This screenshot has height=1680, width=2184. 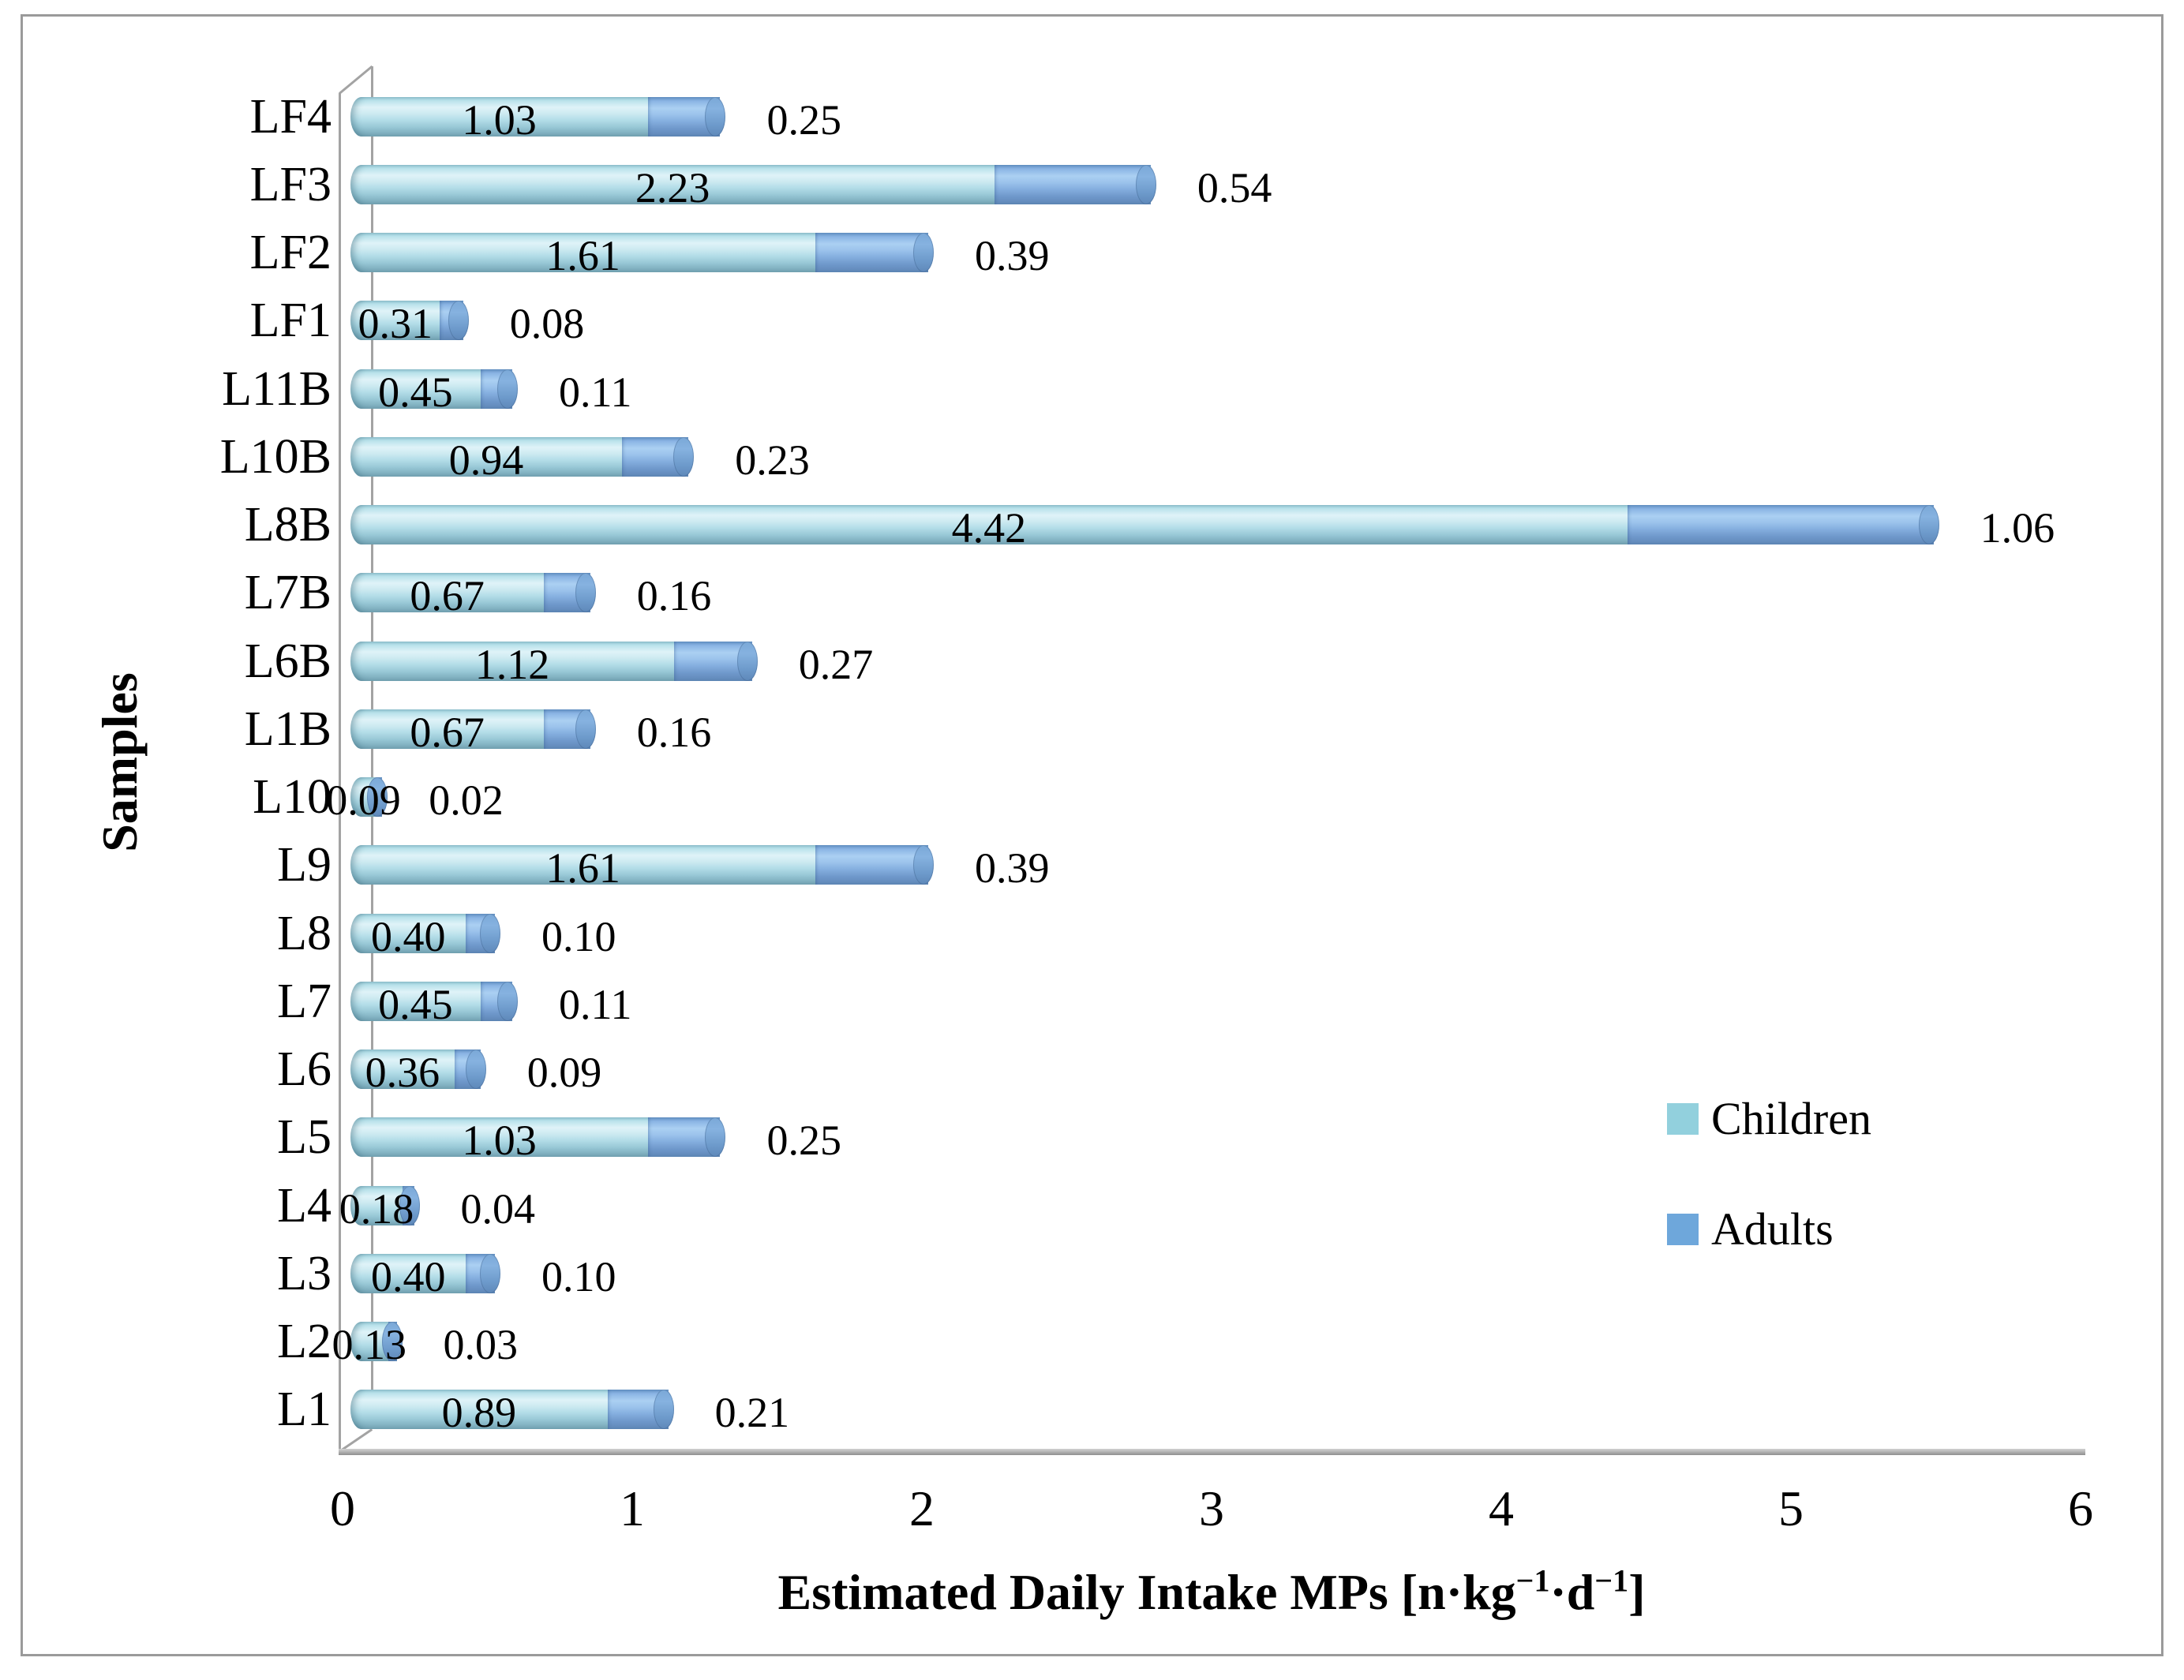 What do you see at coordinates (304, 1205) in the screenshot?
I see `category-label: L4` at bounding box center [304, 1205].